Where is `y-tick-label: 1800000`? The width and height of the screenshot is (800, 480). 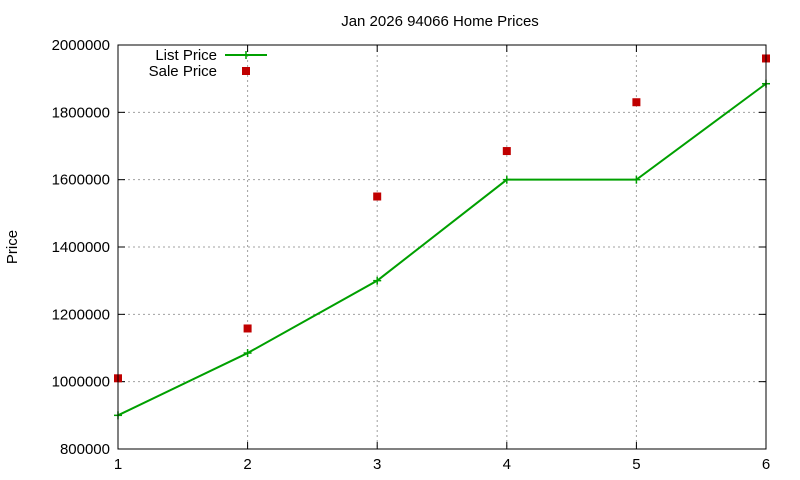 y-tick-label: 1800000 is located at coordinates (81, 112).